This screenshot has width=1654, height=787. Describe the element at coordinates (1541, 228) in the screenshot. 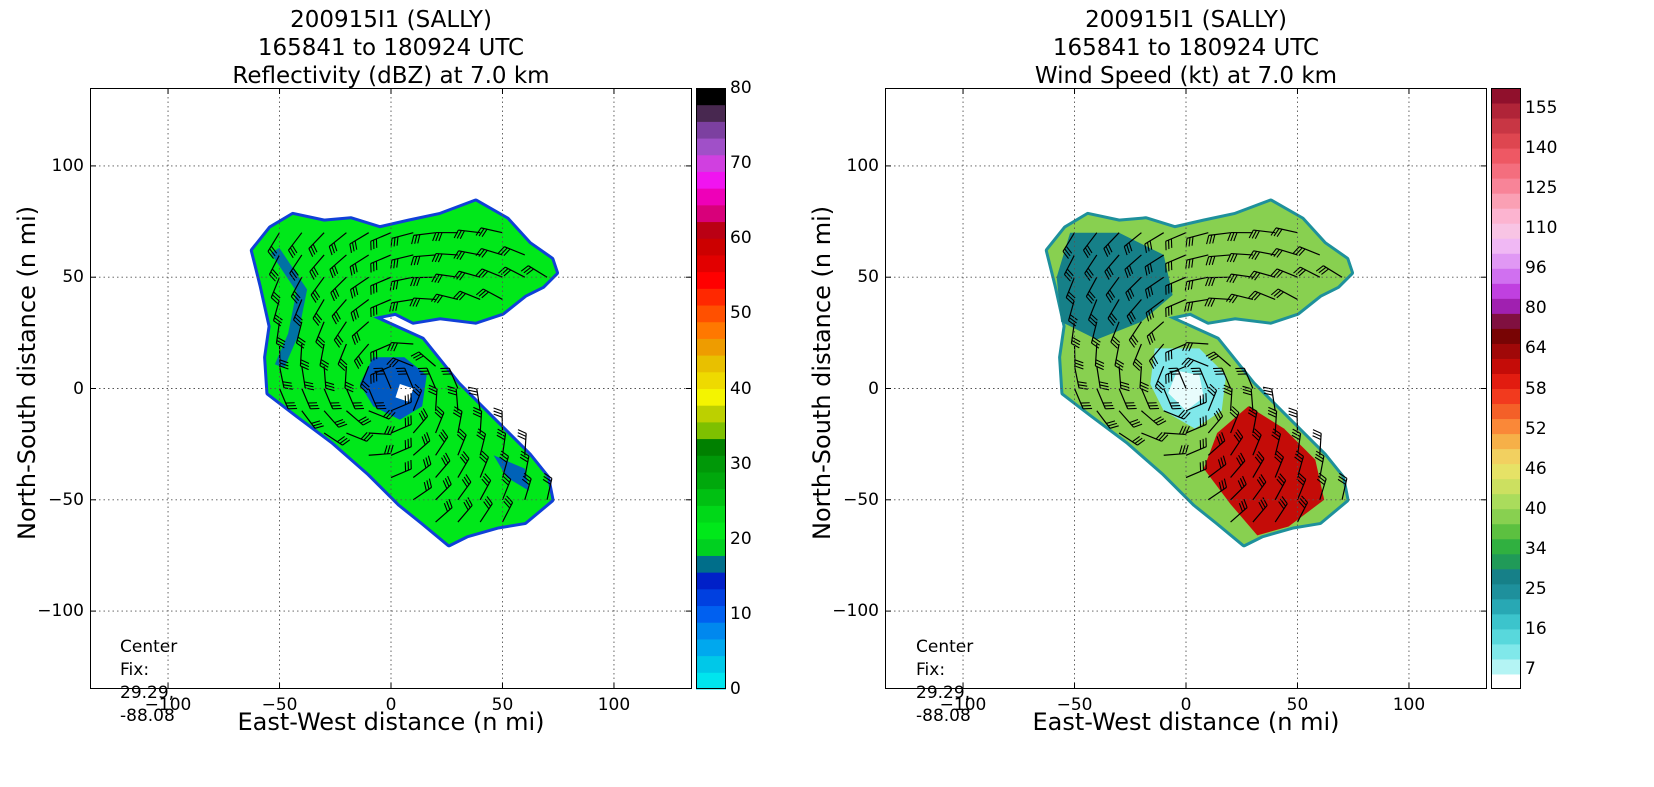

I see `wind-speed-colorbar-tick-label: 110` at that location.